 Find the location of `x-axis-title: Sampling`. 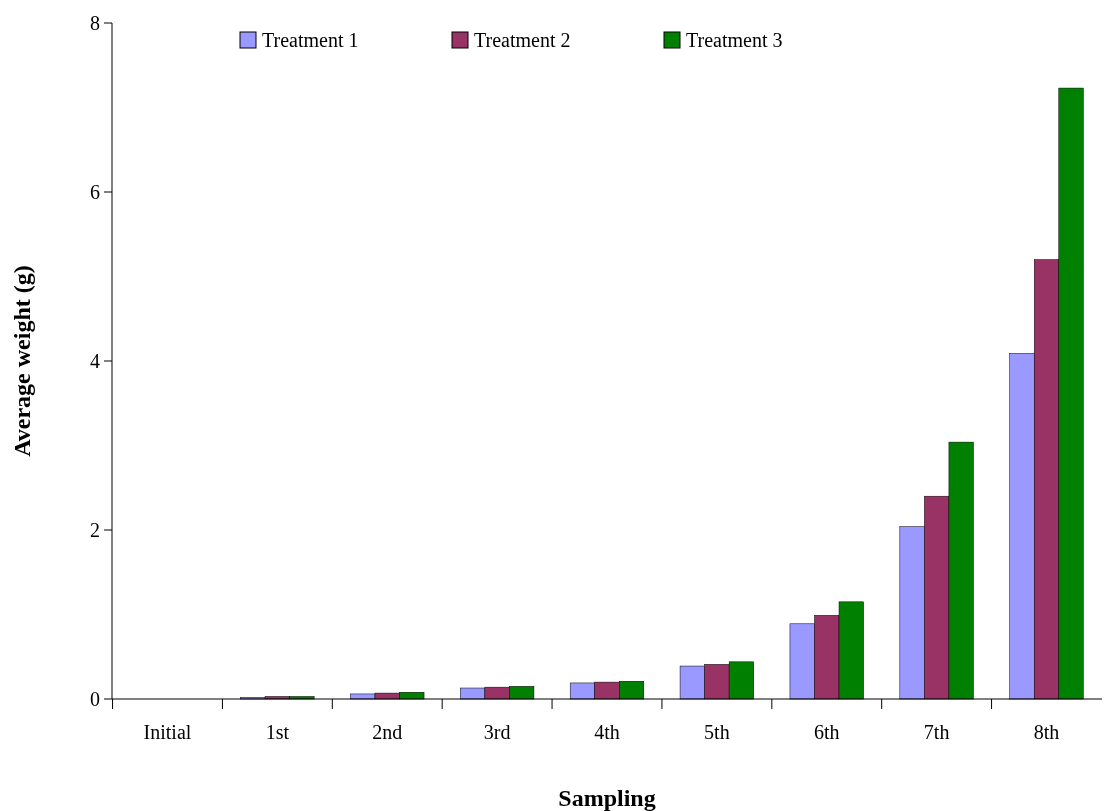

x-axis-title: Sampling is located at coordinates (607, 798).